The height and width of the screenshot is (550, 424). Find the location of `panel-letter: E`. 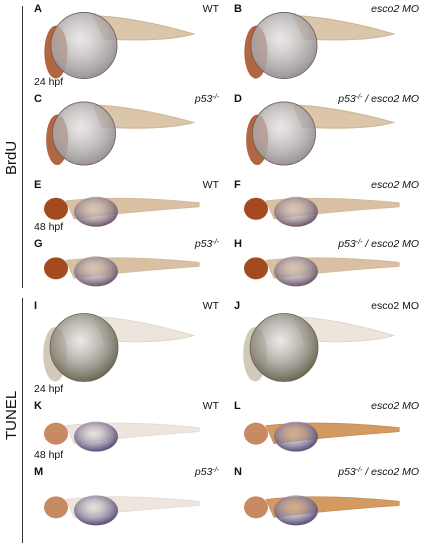

panel-letter: E is located at coordinates (38, 185).